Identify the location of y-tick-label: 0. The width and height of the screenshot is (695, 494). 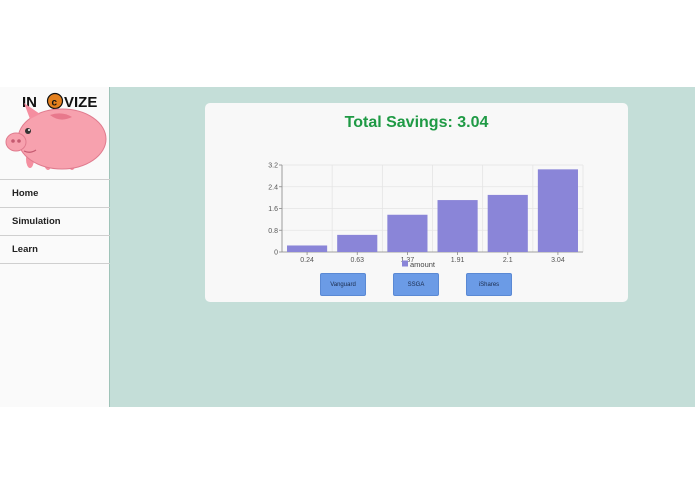
(276, 253).